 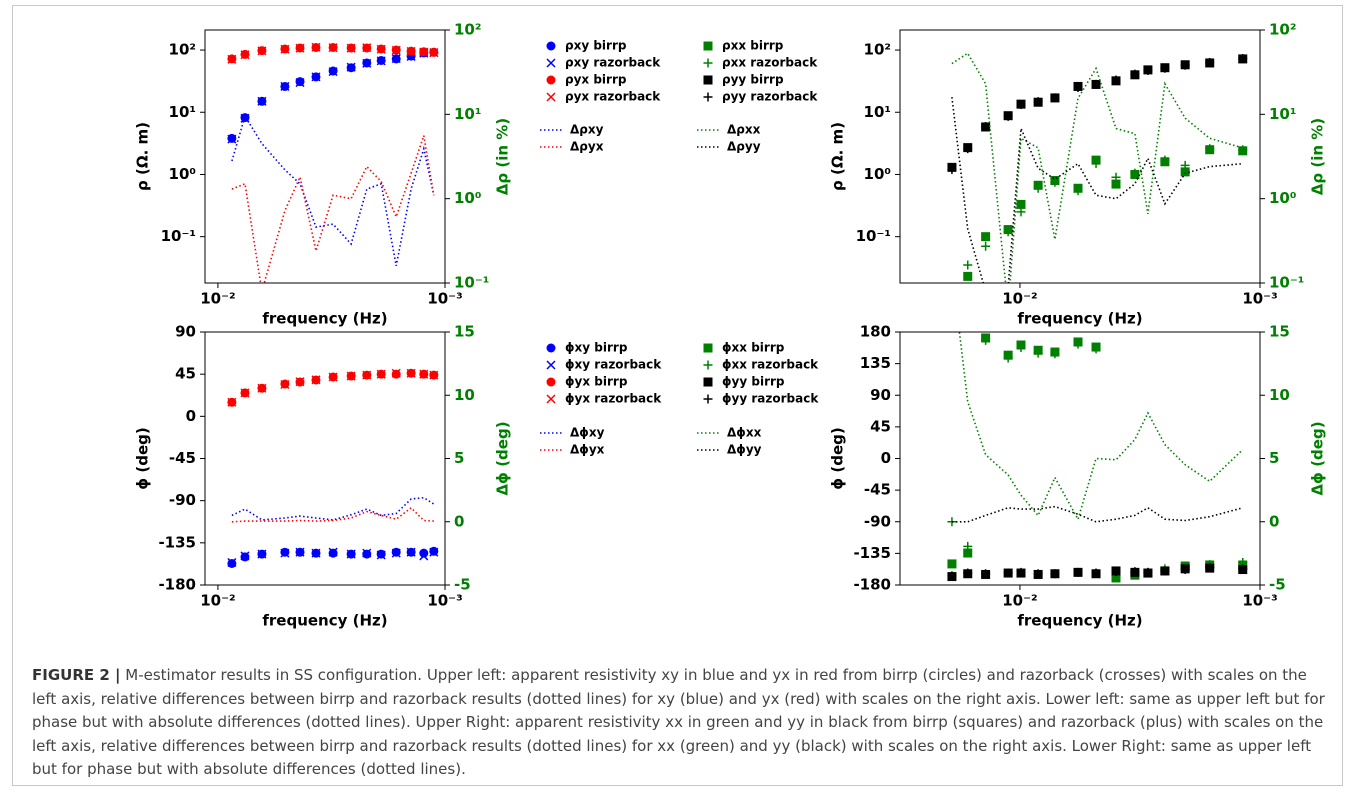 What do you see at coordinates (1277, 585) in the screenshot?
I see `y2-tick-label: -5` at bounding box center [1277, 585].